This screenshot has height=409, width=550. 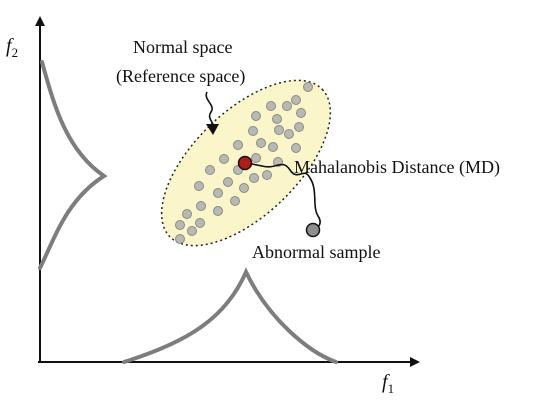 What do you see at coordinates (180, 76) in the screenshot?
I see `reference-space-label: (Reference space)` at bounding box center [180, 76].